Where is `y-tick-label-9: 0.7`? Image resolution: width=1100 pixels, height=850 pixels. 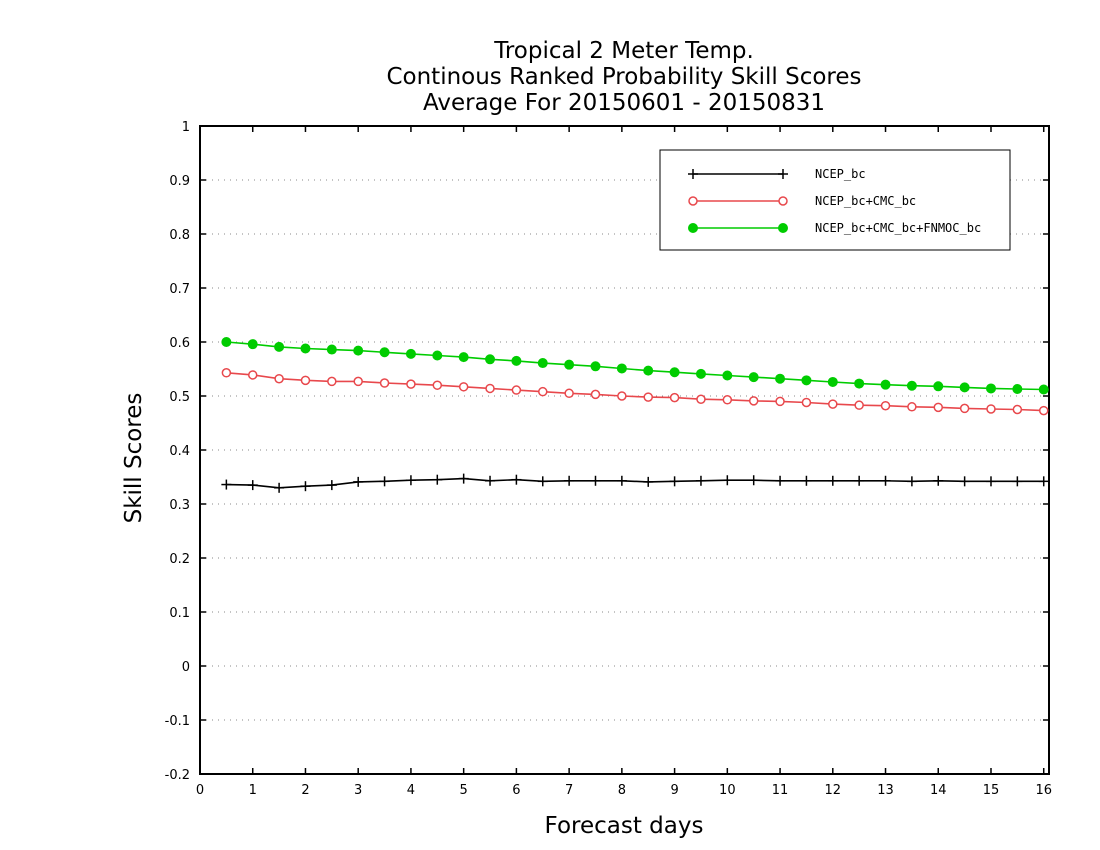
y-tick-label-9: 0.7 is located at coordinates (179, 289).